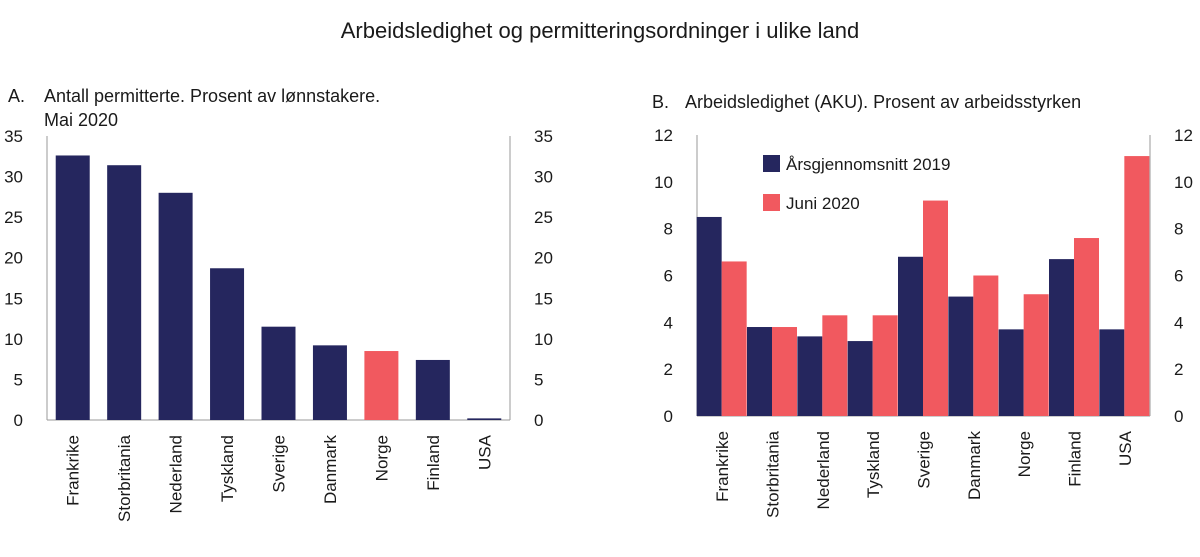  Describe the element at coordinates (543, 136) in the screenshot. I see `y-tick-label-right: 35` at that location.